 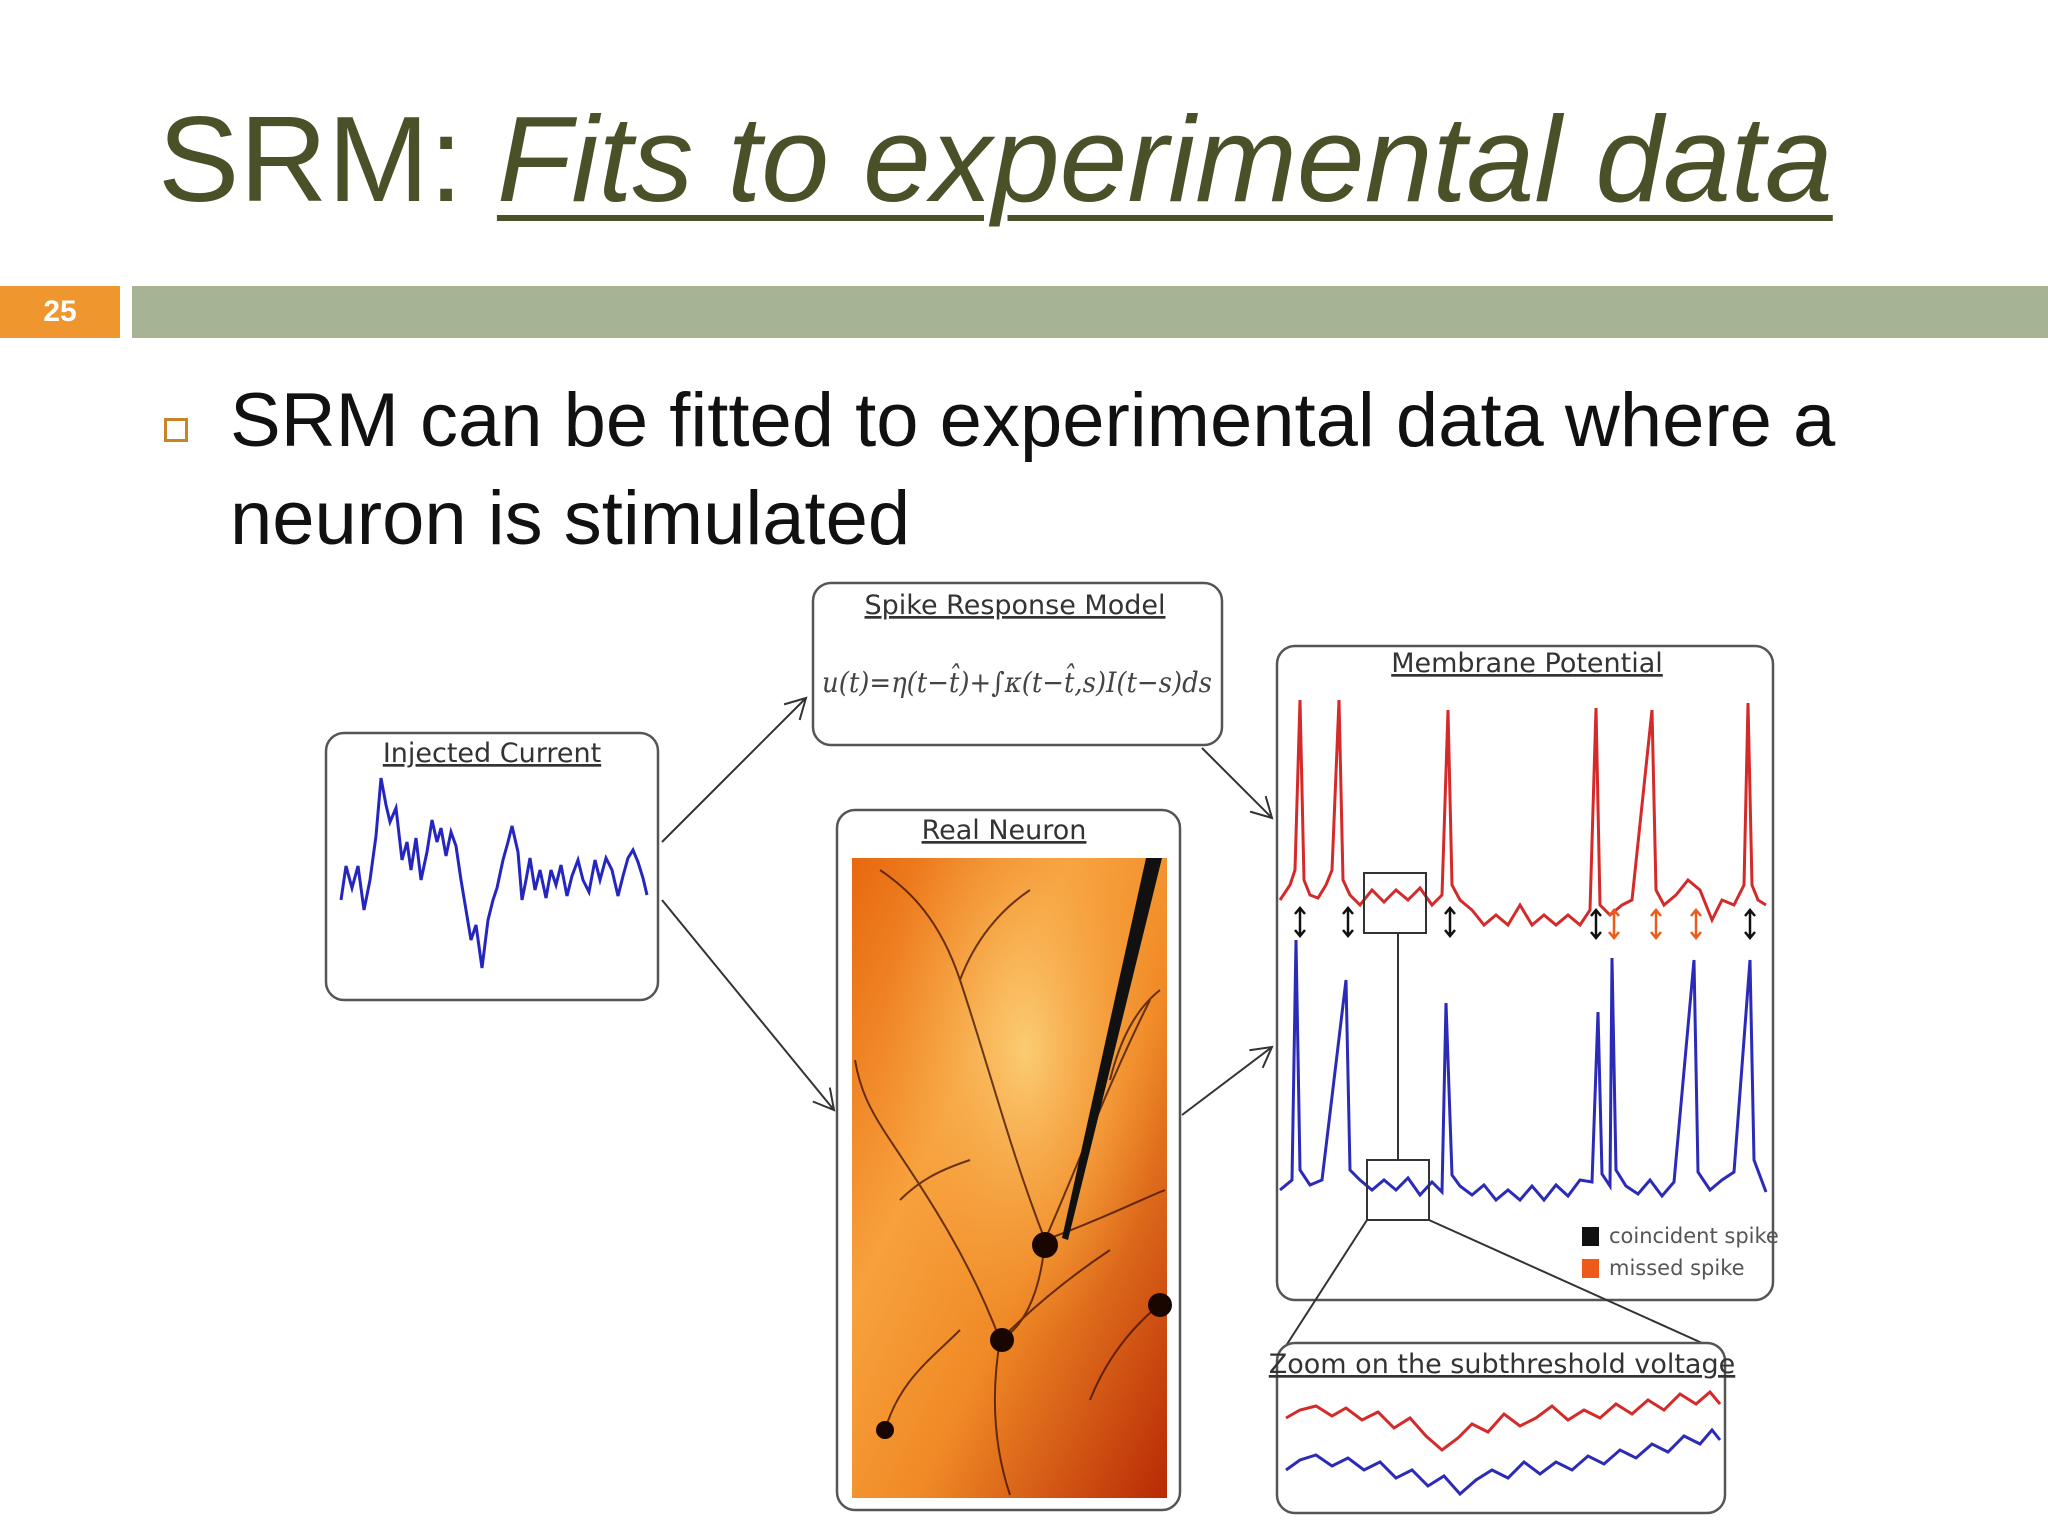 What do you see at coordinates (1237, 783) in the screenshot?
I see `arrow-model-to-potential` at bounding box center [1237, 783].